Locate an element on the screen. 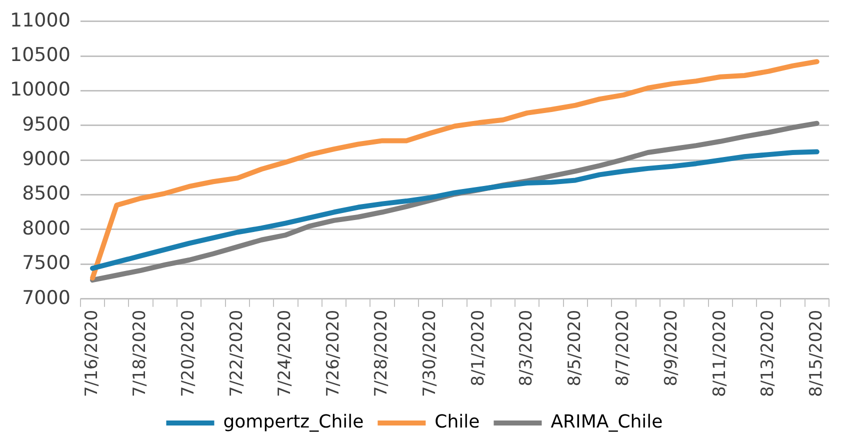 This screenshot has height=442, width=841. y-tick-label: 7500 is located at coordinates (46, 263).